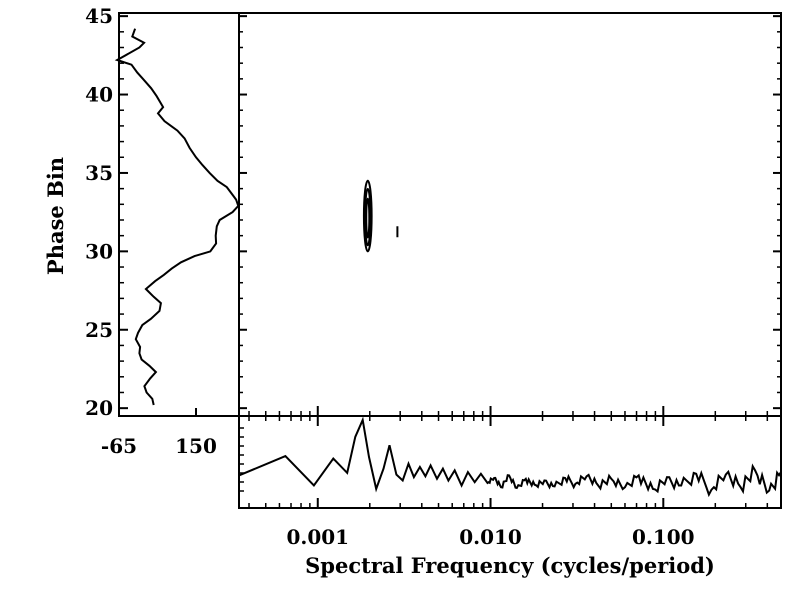 This screenshot has width=798, height=598. I want to click on contour-mid, so click(368, 217).